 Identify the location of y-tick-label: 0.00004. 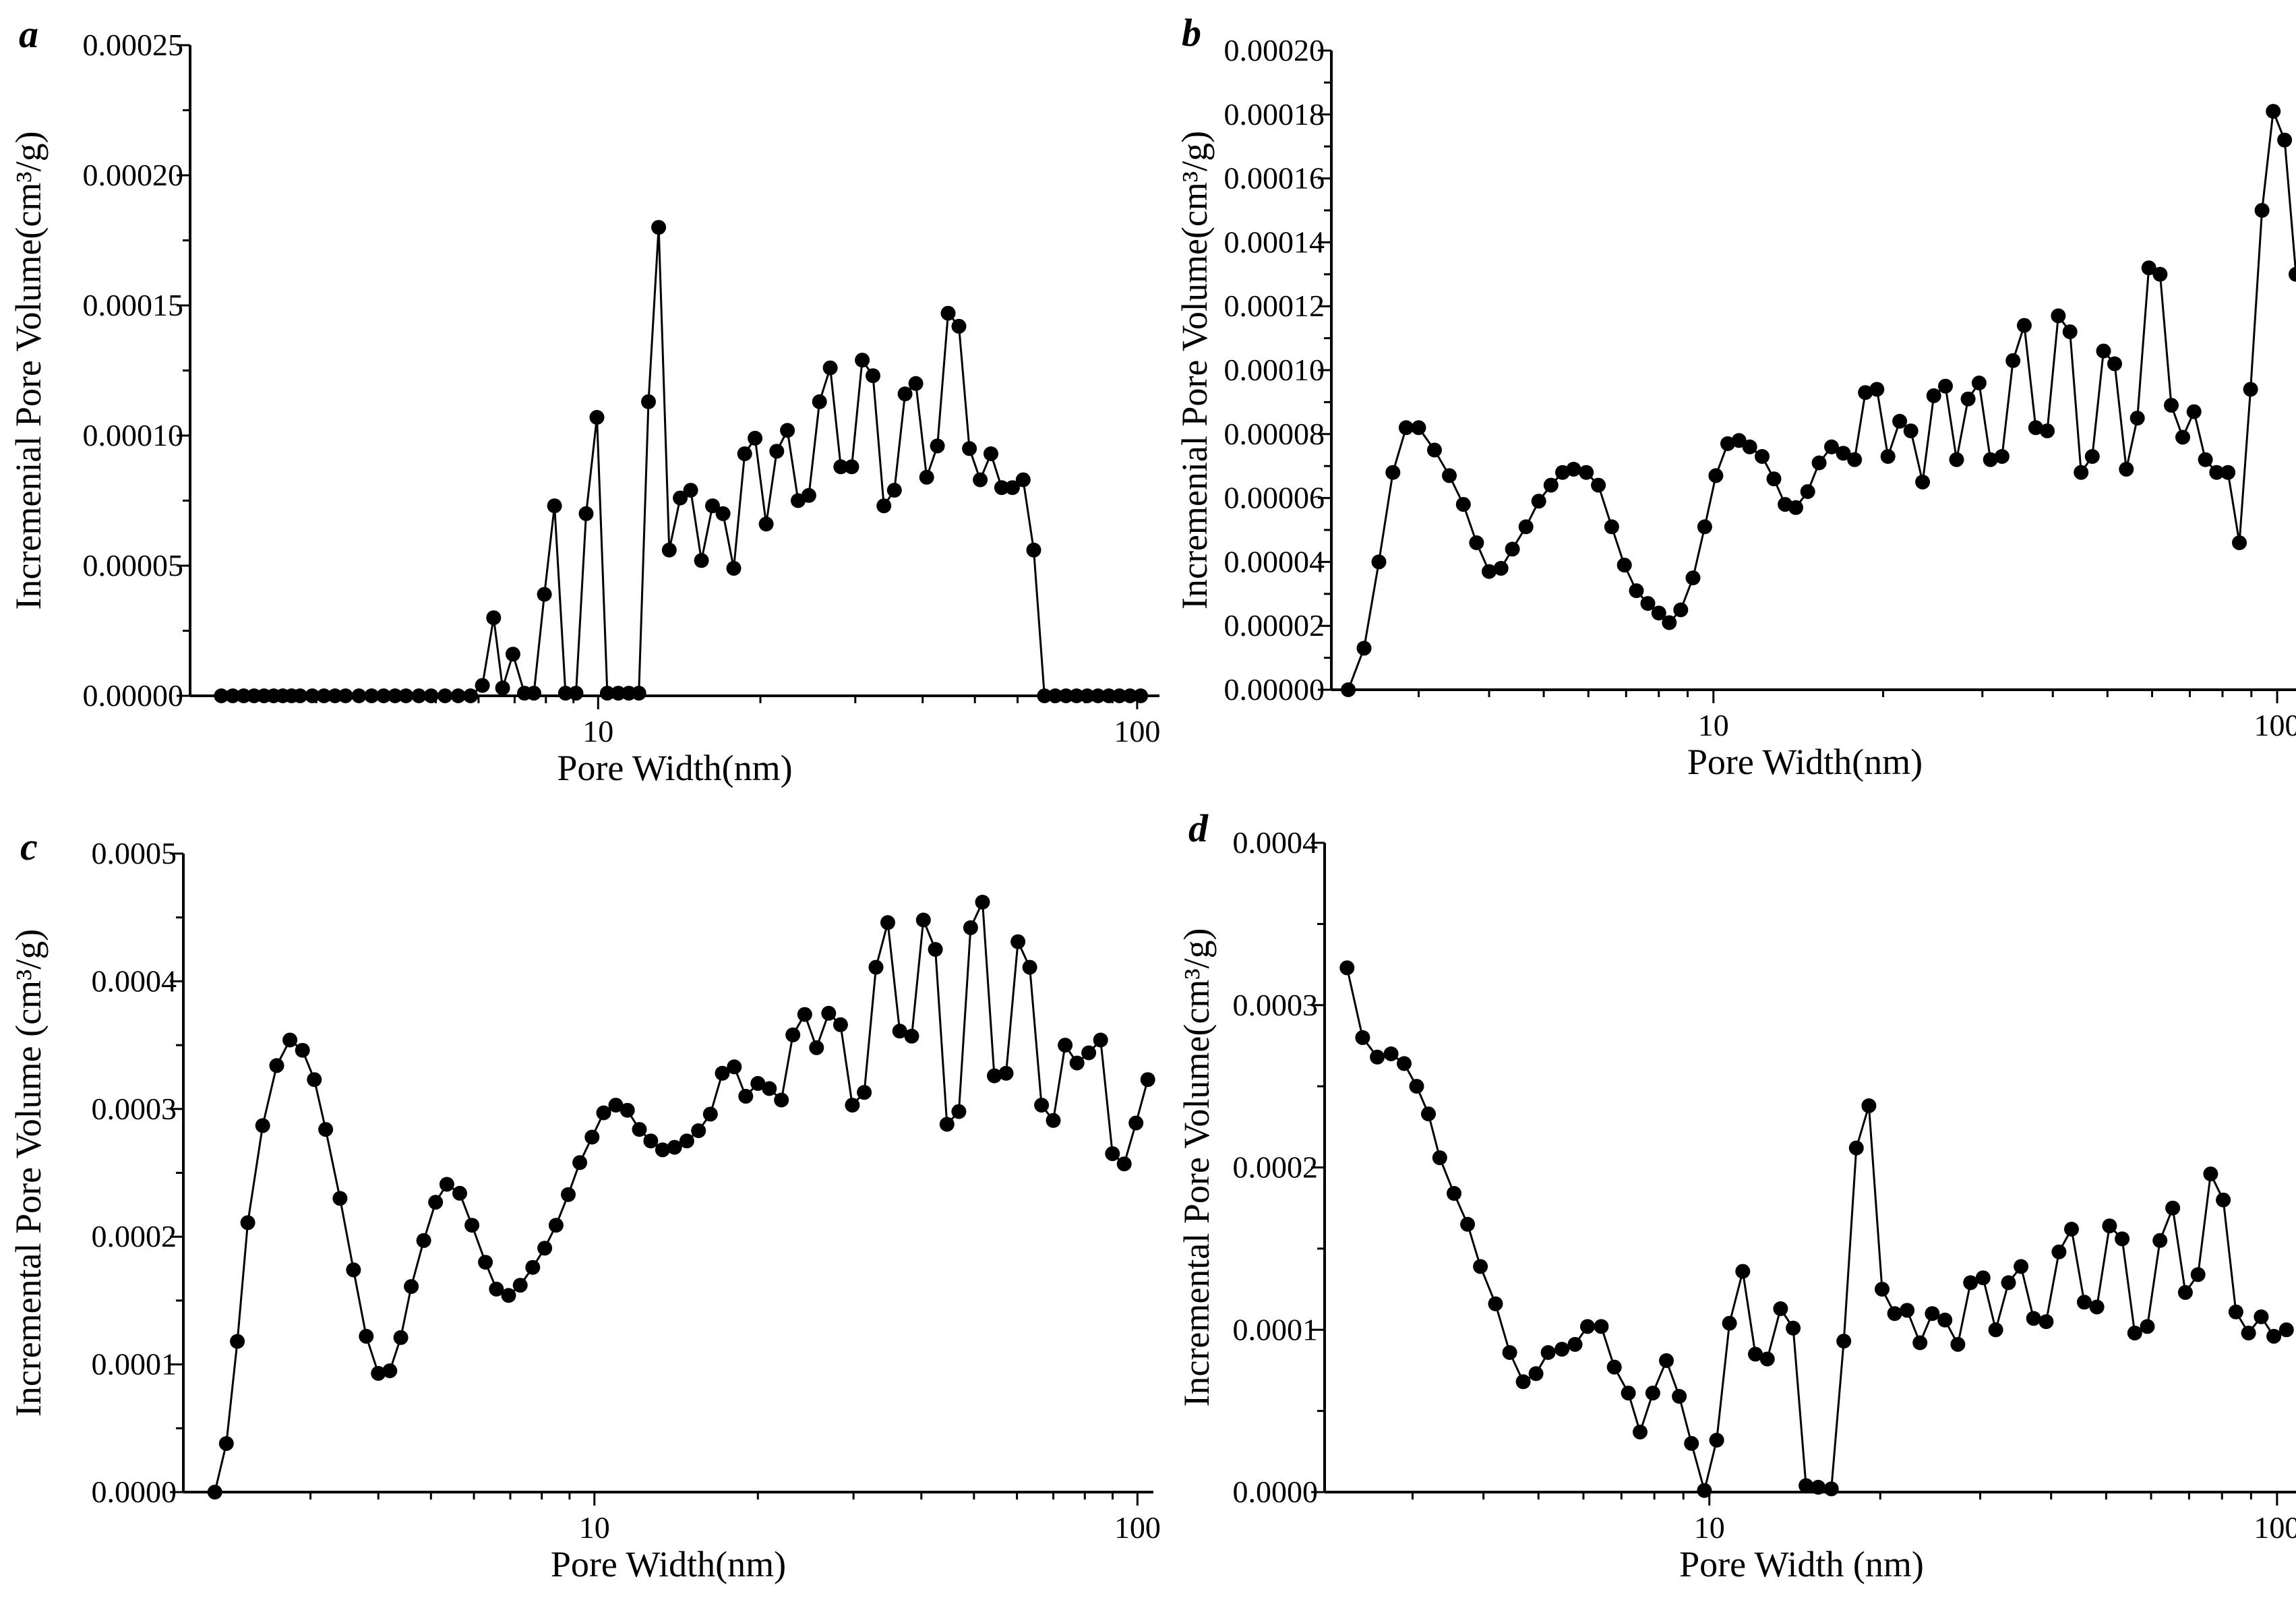
(1274, 561).